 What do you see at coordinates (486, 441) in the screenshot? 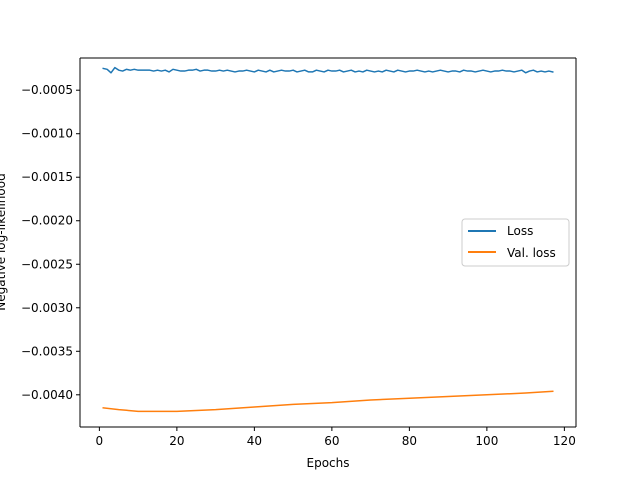
I see `x-tick-label: 100` at bounding box center [486, 441].